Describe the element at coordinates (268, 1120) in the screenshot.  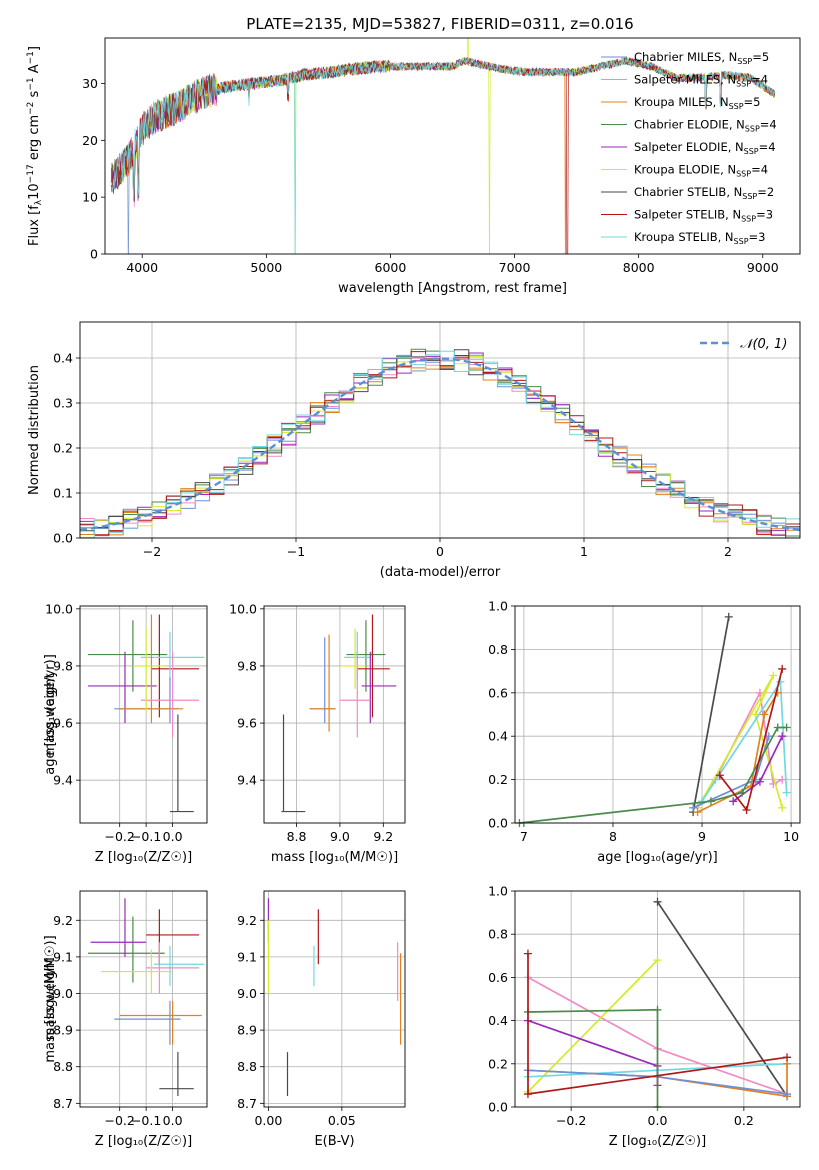
I see `x-tick-label: 0.00` at that location.